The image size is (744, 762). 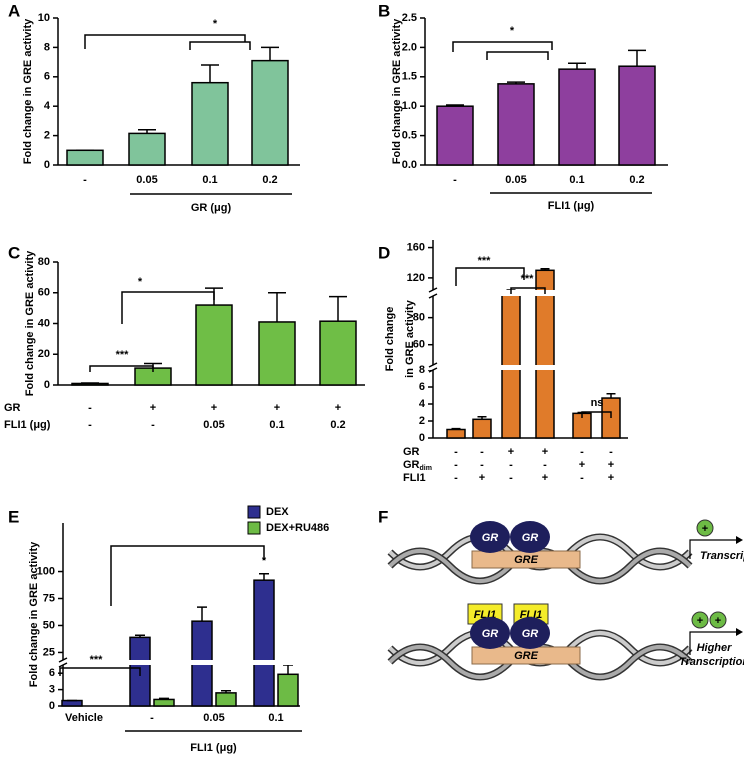 I want to click on y-tick-label: 160, so click(x=416, y=247).